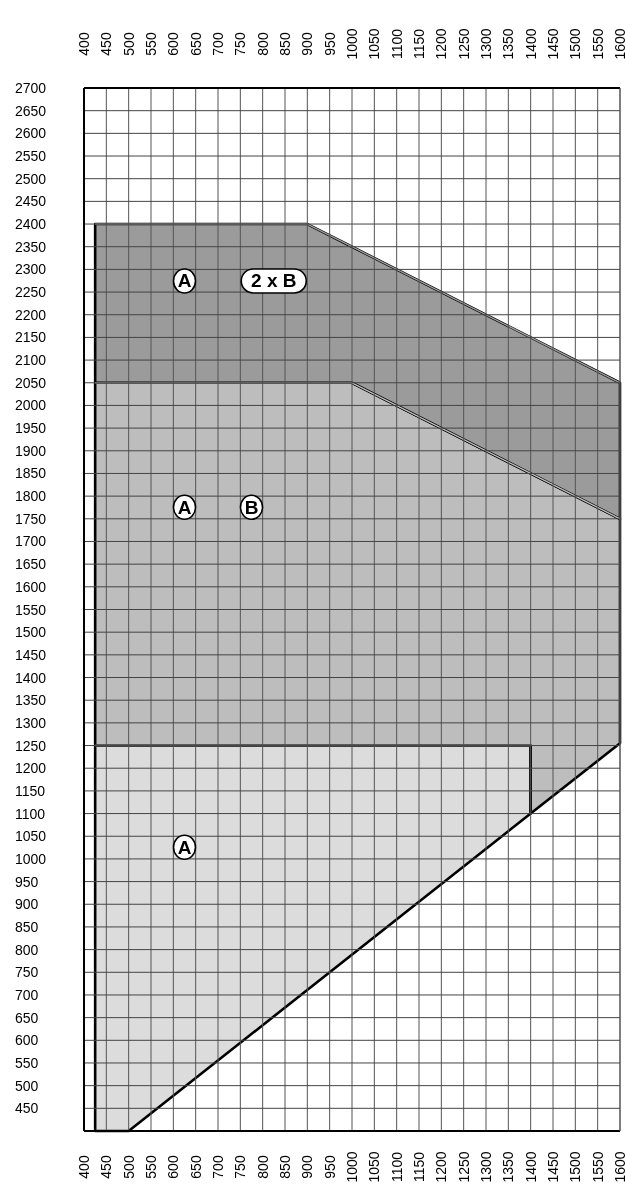 This screenshot has height=1203, width=625. Describe the element at coordinates (307, 44) in the screenshot. I see `x2-tick-label: 900` at that location.